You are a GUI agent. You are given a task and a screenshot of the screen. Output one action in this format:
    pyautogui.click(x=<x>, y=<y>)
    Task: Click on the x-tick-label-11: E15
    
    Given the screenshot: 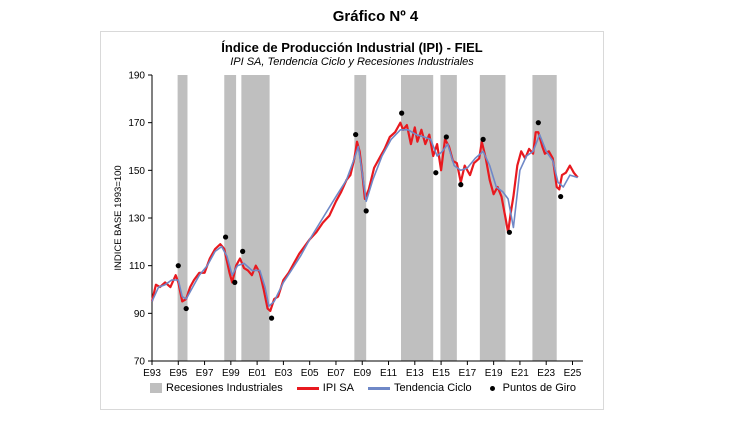 What is the action you would take?
    pyautogui.click(x=441, y=373)
    